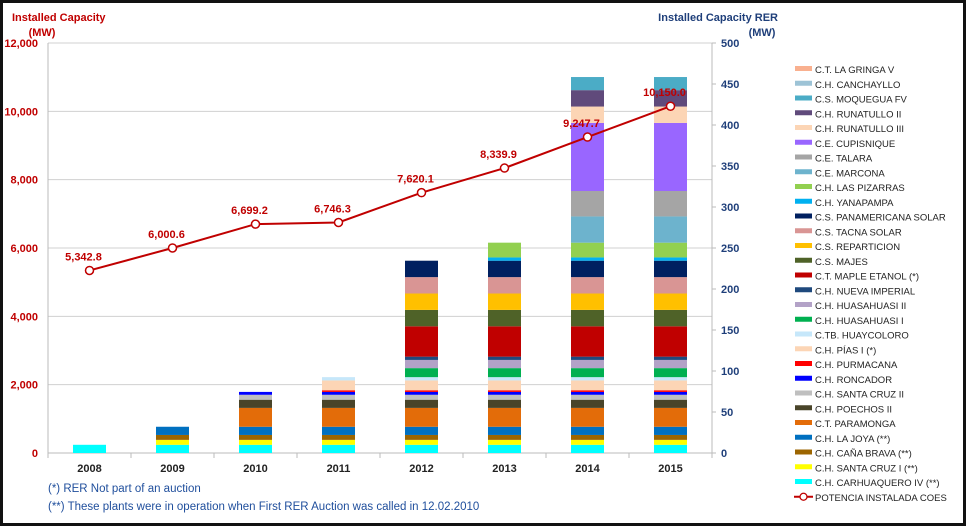 The width and height of the screenshot is (966, 526). Describe the element at coordinates (841, 262) in the screenshot. I see `legend-label: C.S. MAJES` at that location.